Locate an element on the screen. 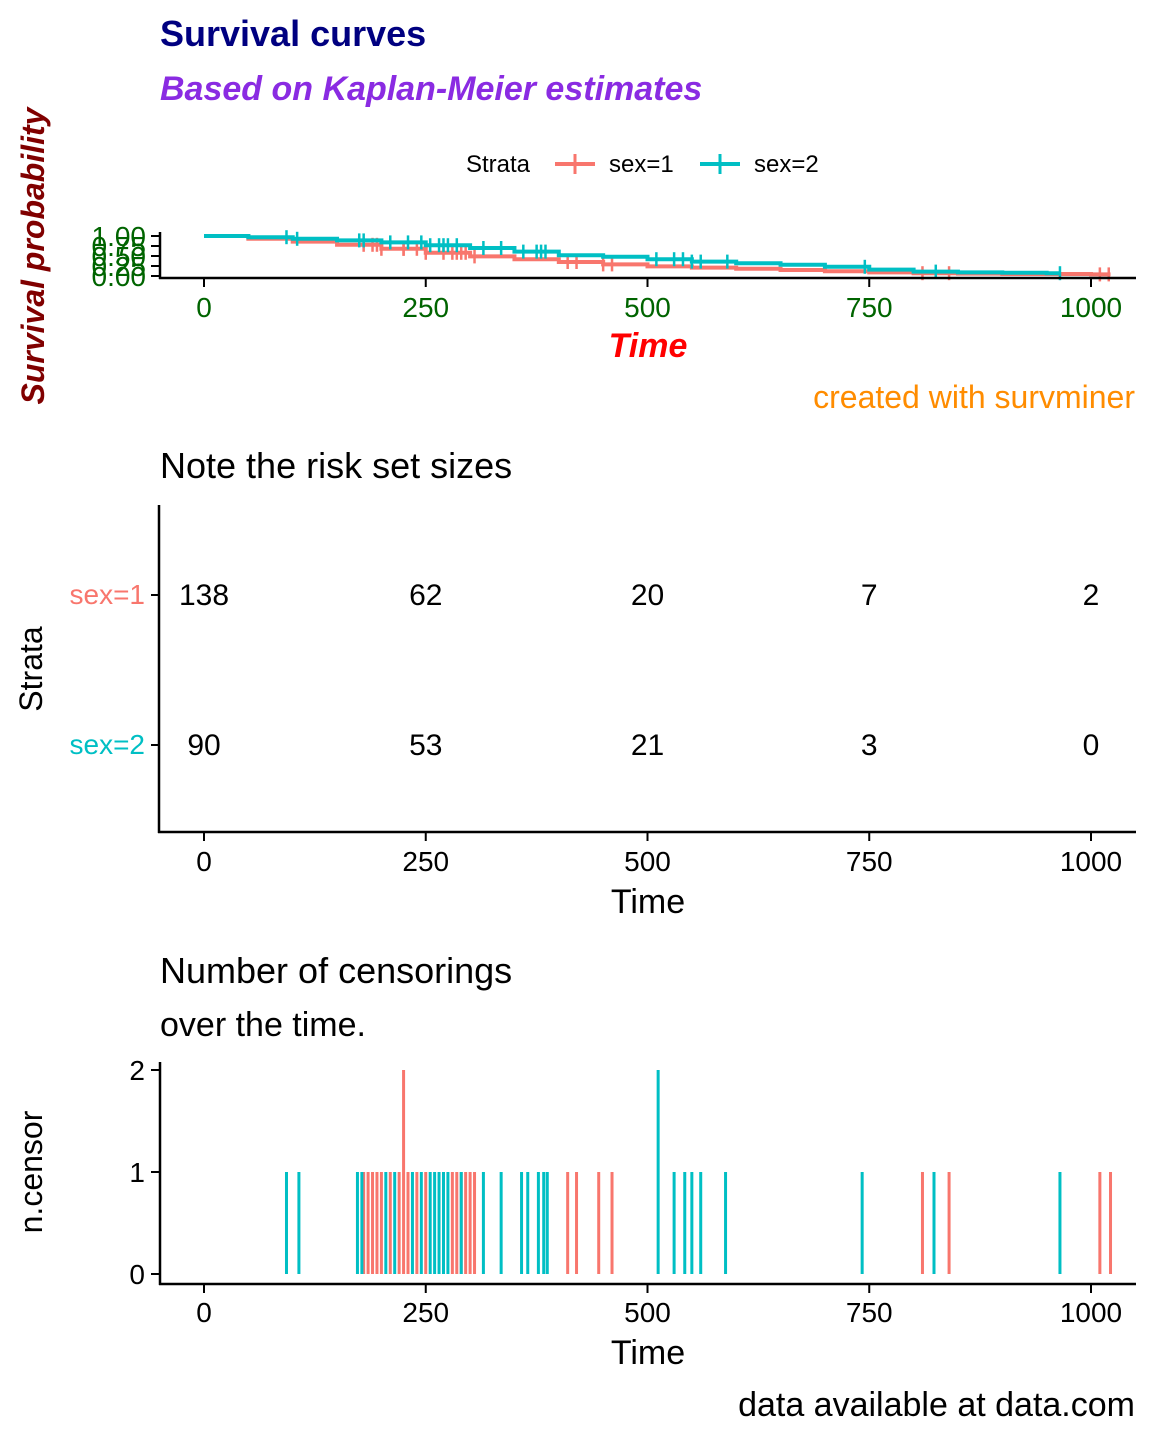 The height and width of the screenshot is (1440, 1152). legend-label-sex1: sex=1 is located at coordinates (641, 164).